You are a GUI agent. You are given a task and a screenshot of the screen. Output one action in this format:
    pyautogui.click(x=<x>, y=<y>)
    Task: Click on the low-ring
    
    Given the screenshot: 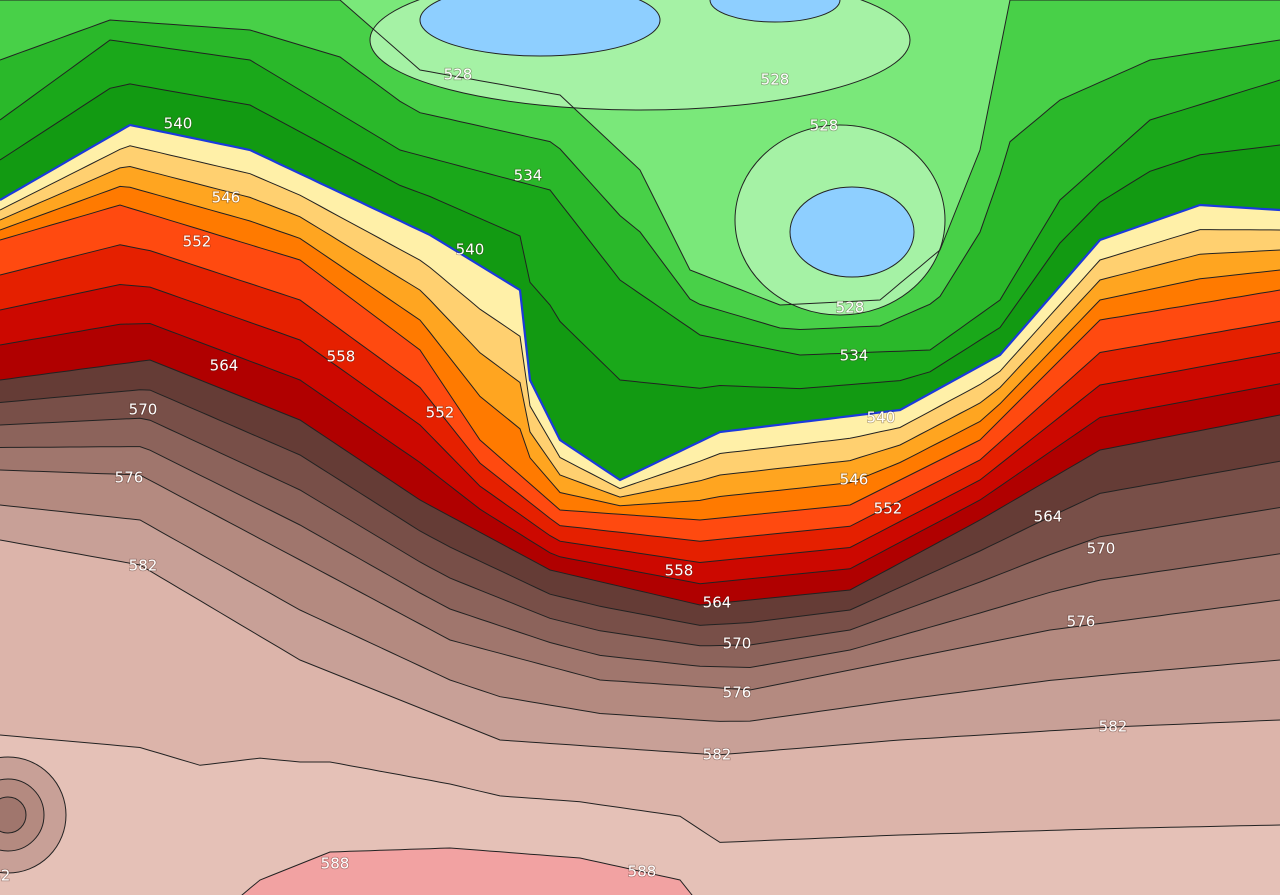 What is the action you would take?
    pyautogui.click(x=13, y=815)
    